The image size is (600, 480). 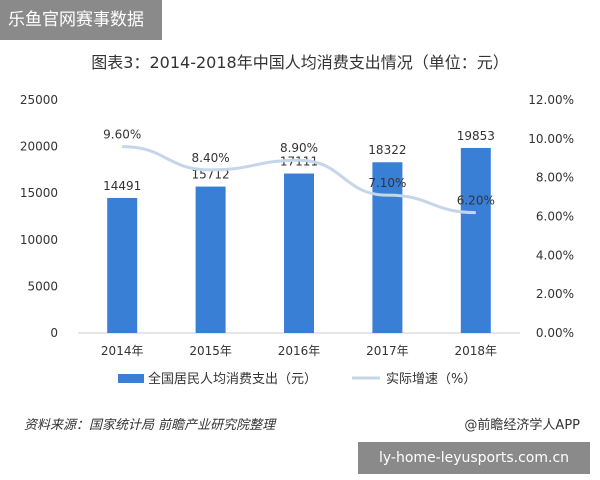 I want to click on right-tick-label: 4.00%, so click(x=555, y=255).